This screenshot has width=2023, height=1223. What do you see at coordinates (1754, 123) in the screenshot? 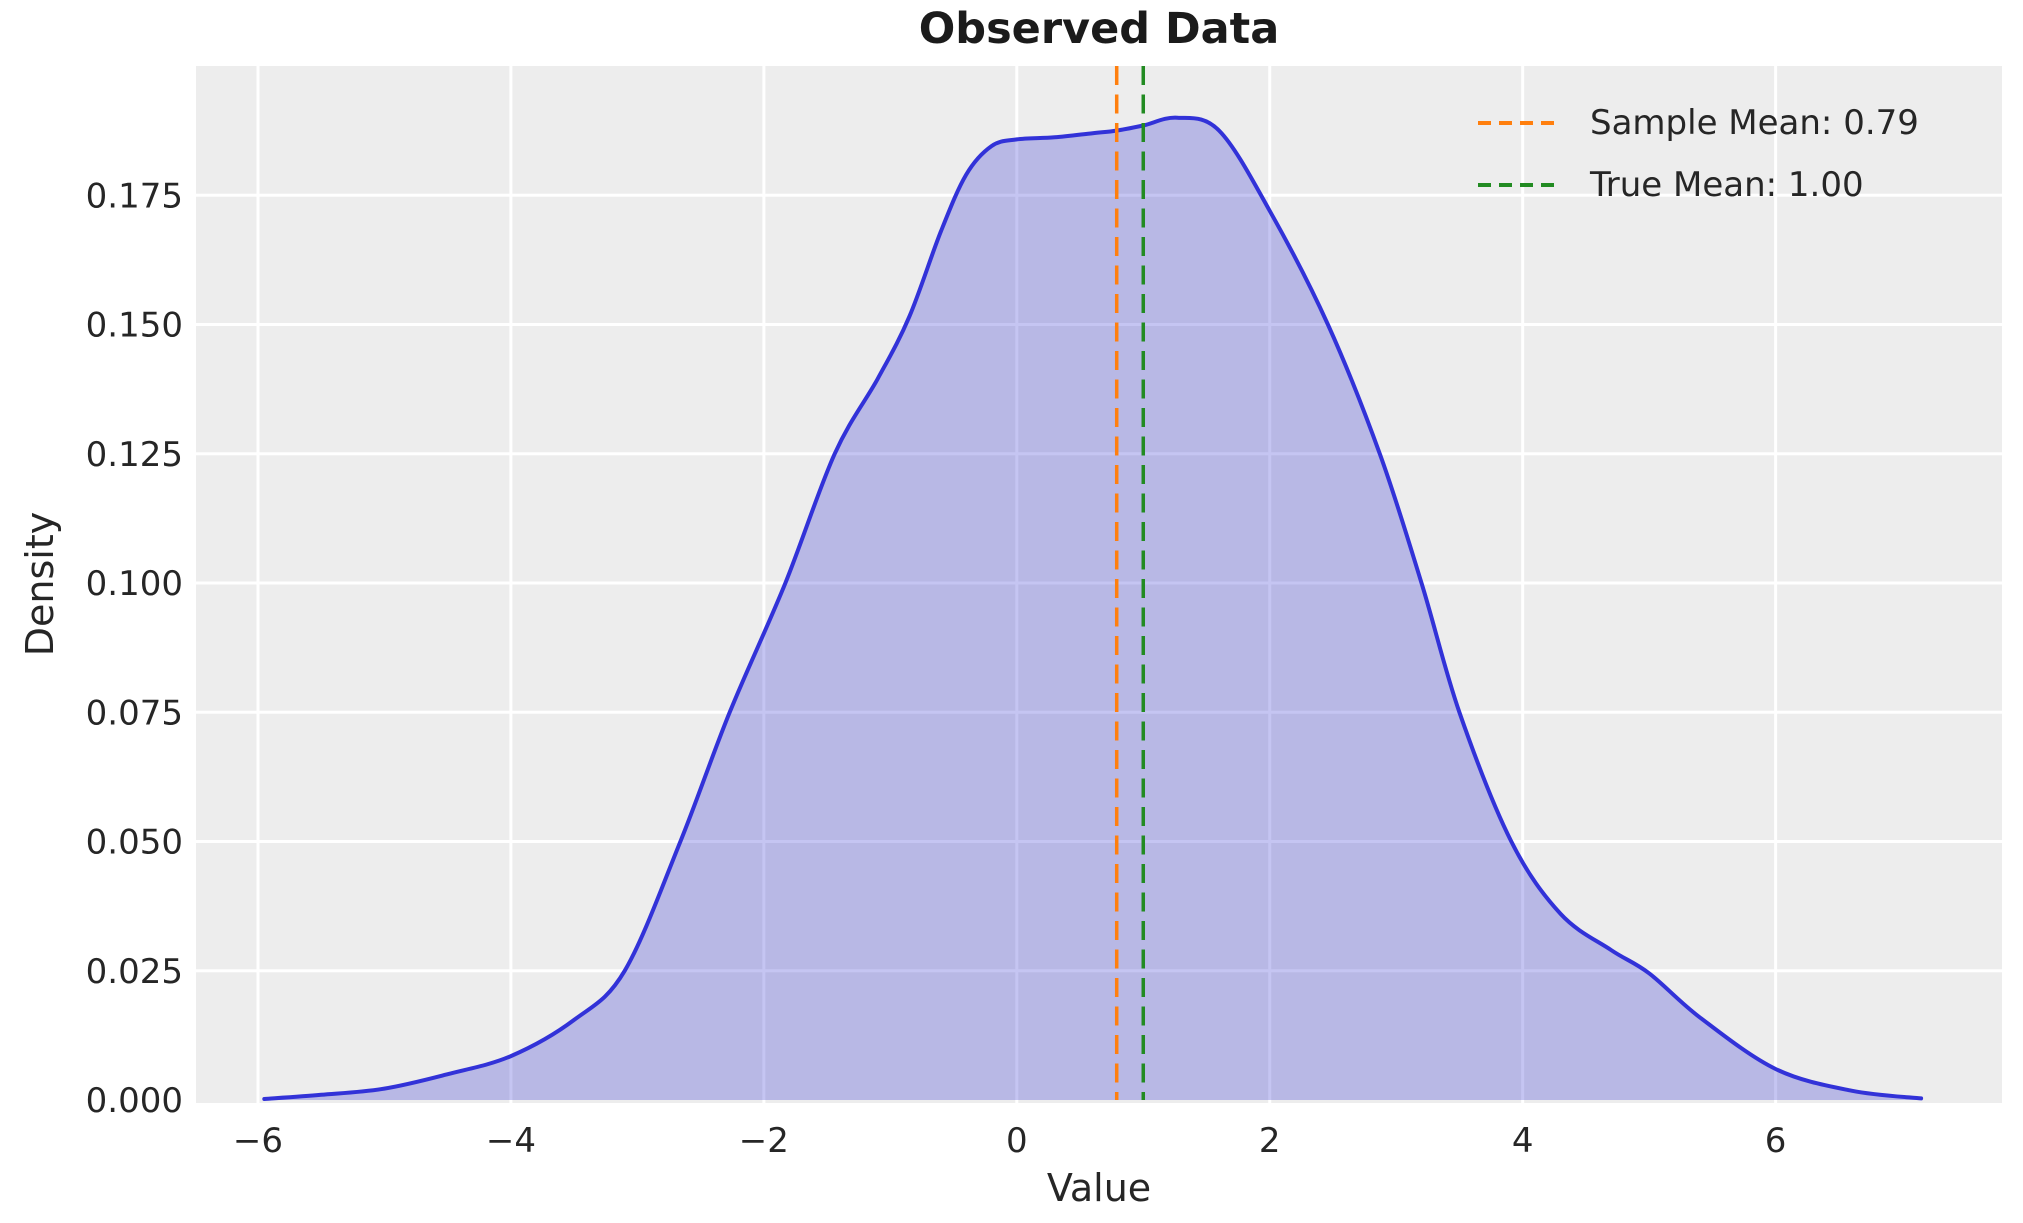
I see `legend-label-sample-mean: Sample Mean: 0.79` at bounding box center [1754, 123].